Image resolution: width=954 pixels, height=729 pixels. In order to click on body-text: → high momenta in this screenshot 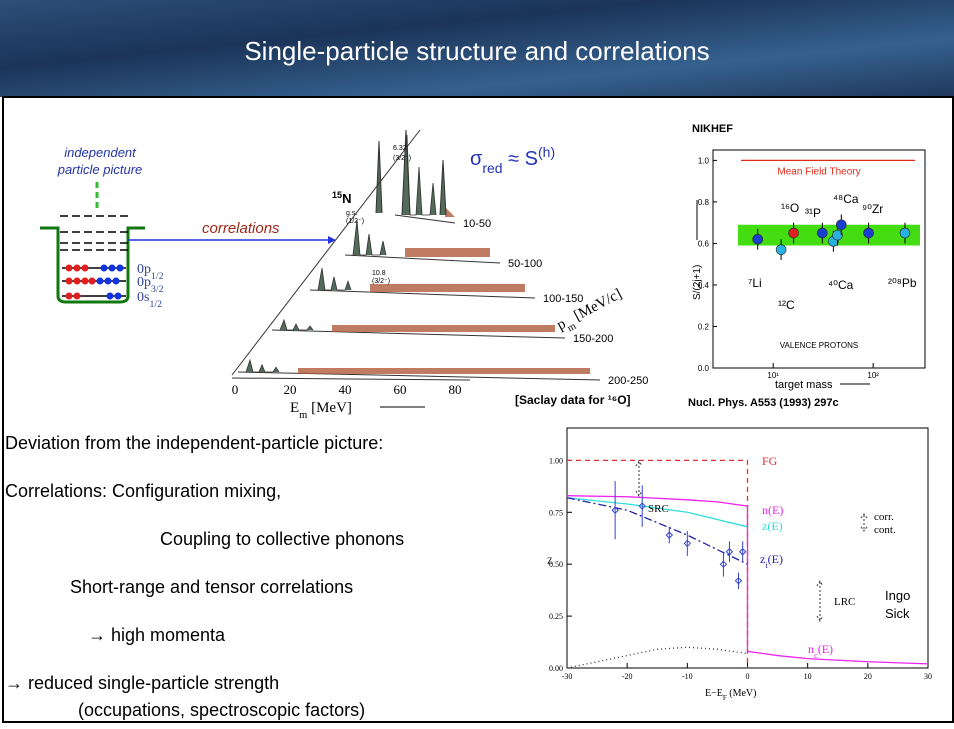, I will do `click(157, 635)`.